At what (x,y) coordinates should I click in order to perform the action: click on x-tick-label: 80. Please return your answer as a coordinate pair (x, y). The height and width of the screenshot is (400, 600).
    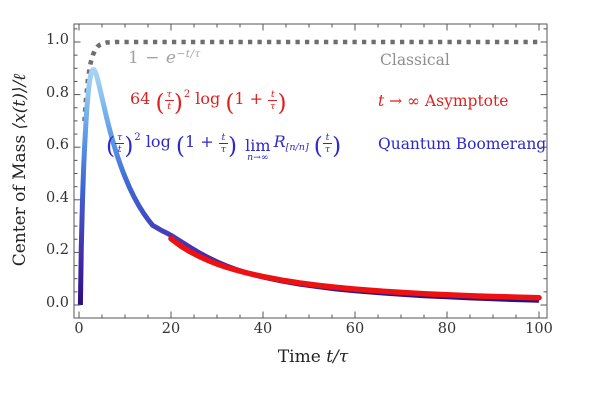
    Looking at the image, I should click on (447, 329).